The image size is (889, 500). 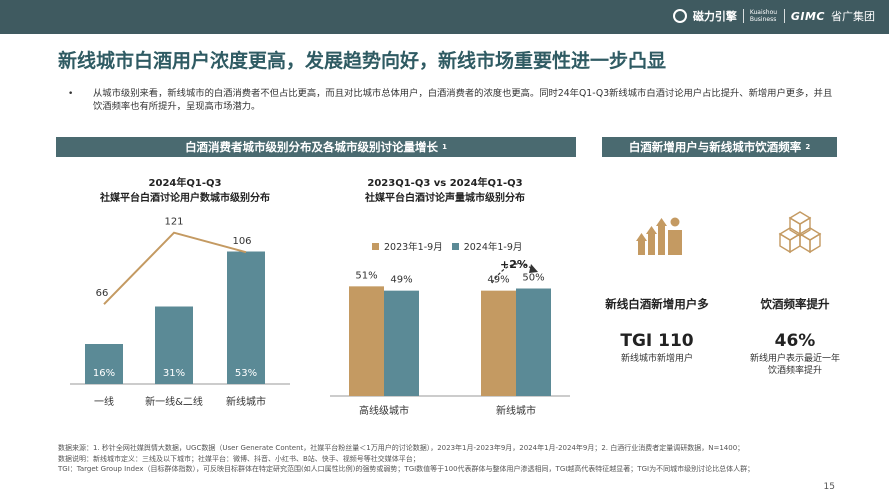 What do you see at coordinates (656, 359) in the screenshot?
I see `right-item1-desc: 新线城市新增用户` at bounding box center [656, 359].